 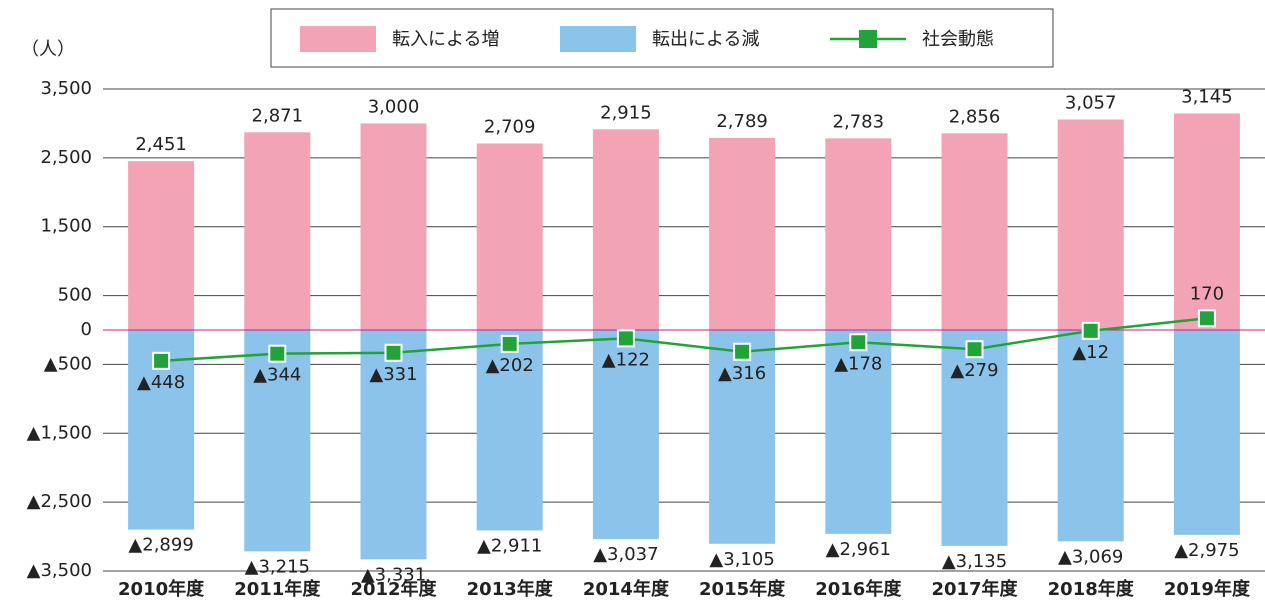 What do you see at coordinates (86, 329) in the screenshot?
I see `y-tick-label: 0` at bounding box center [86, 329].